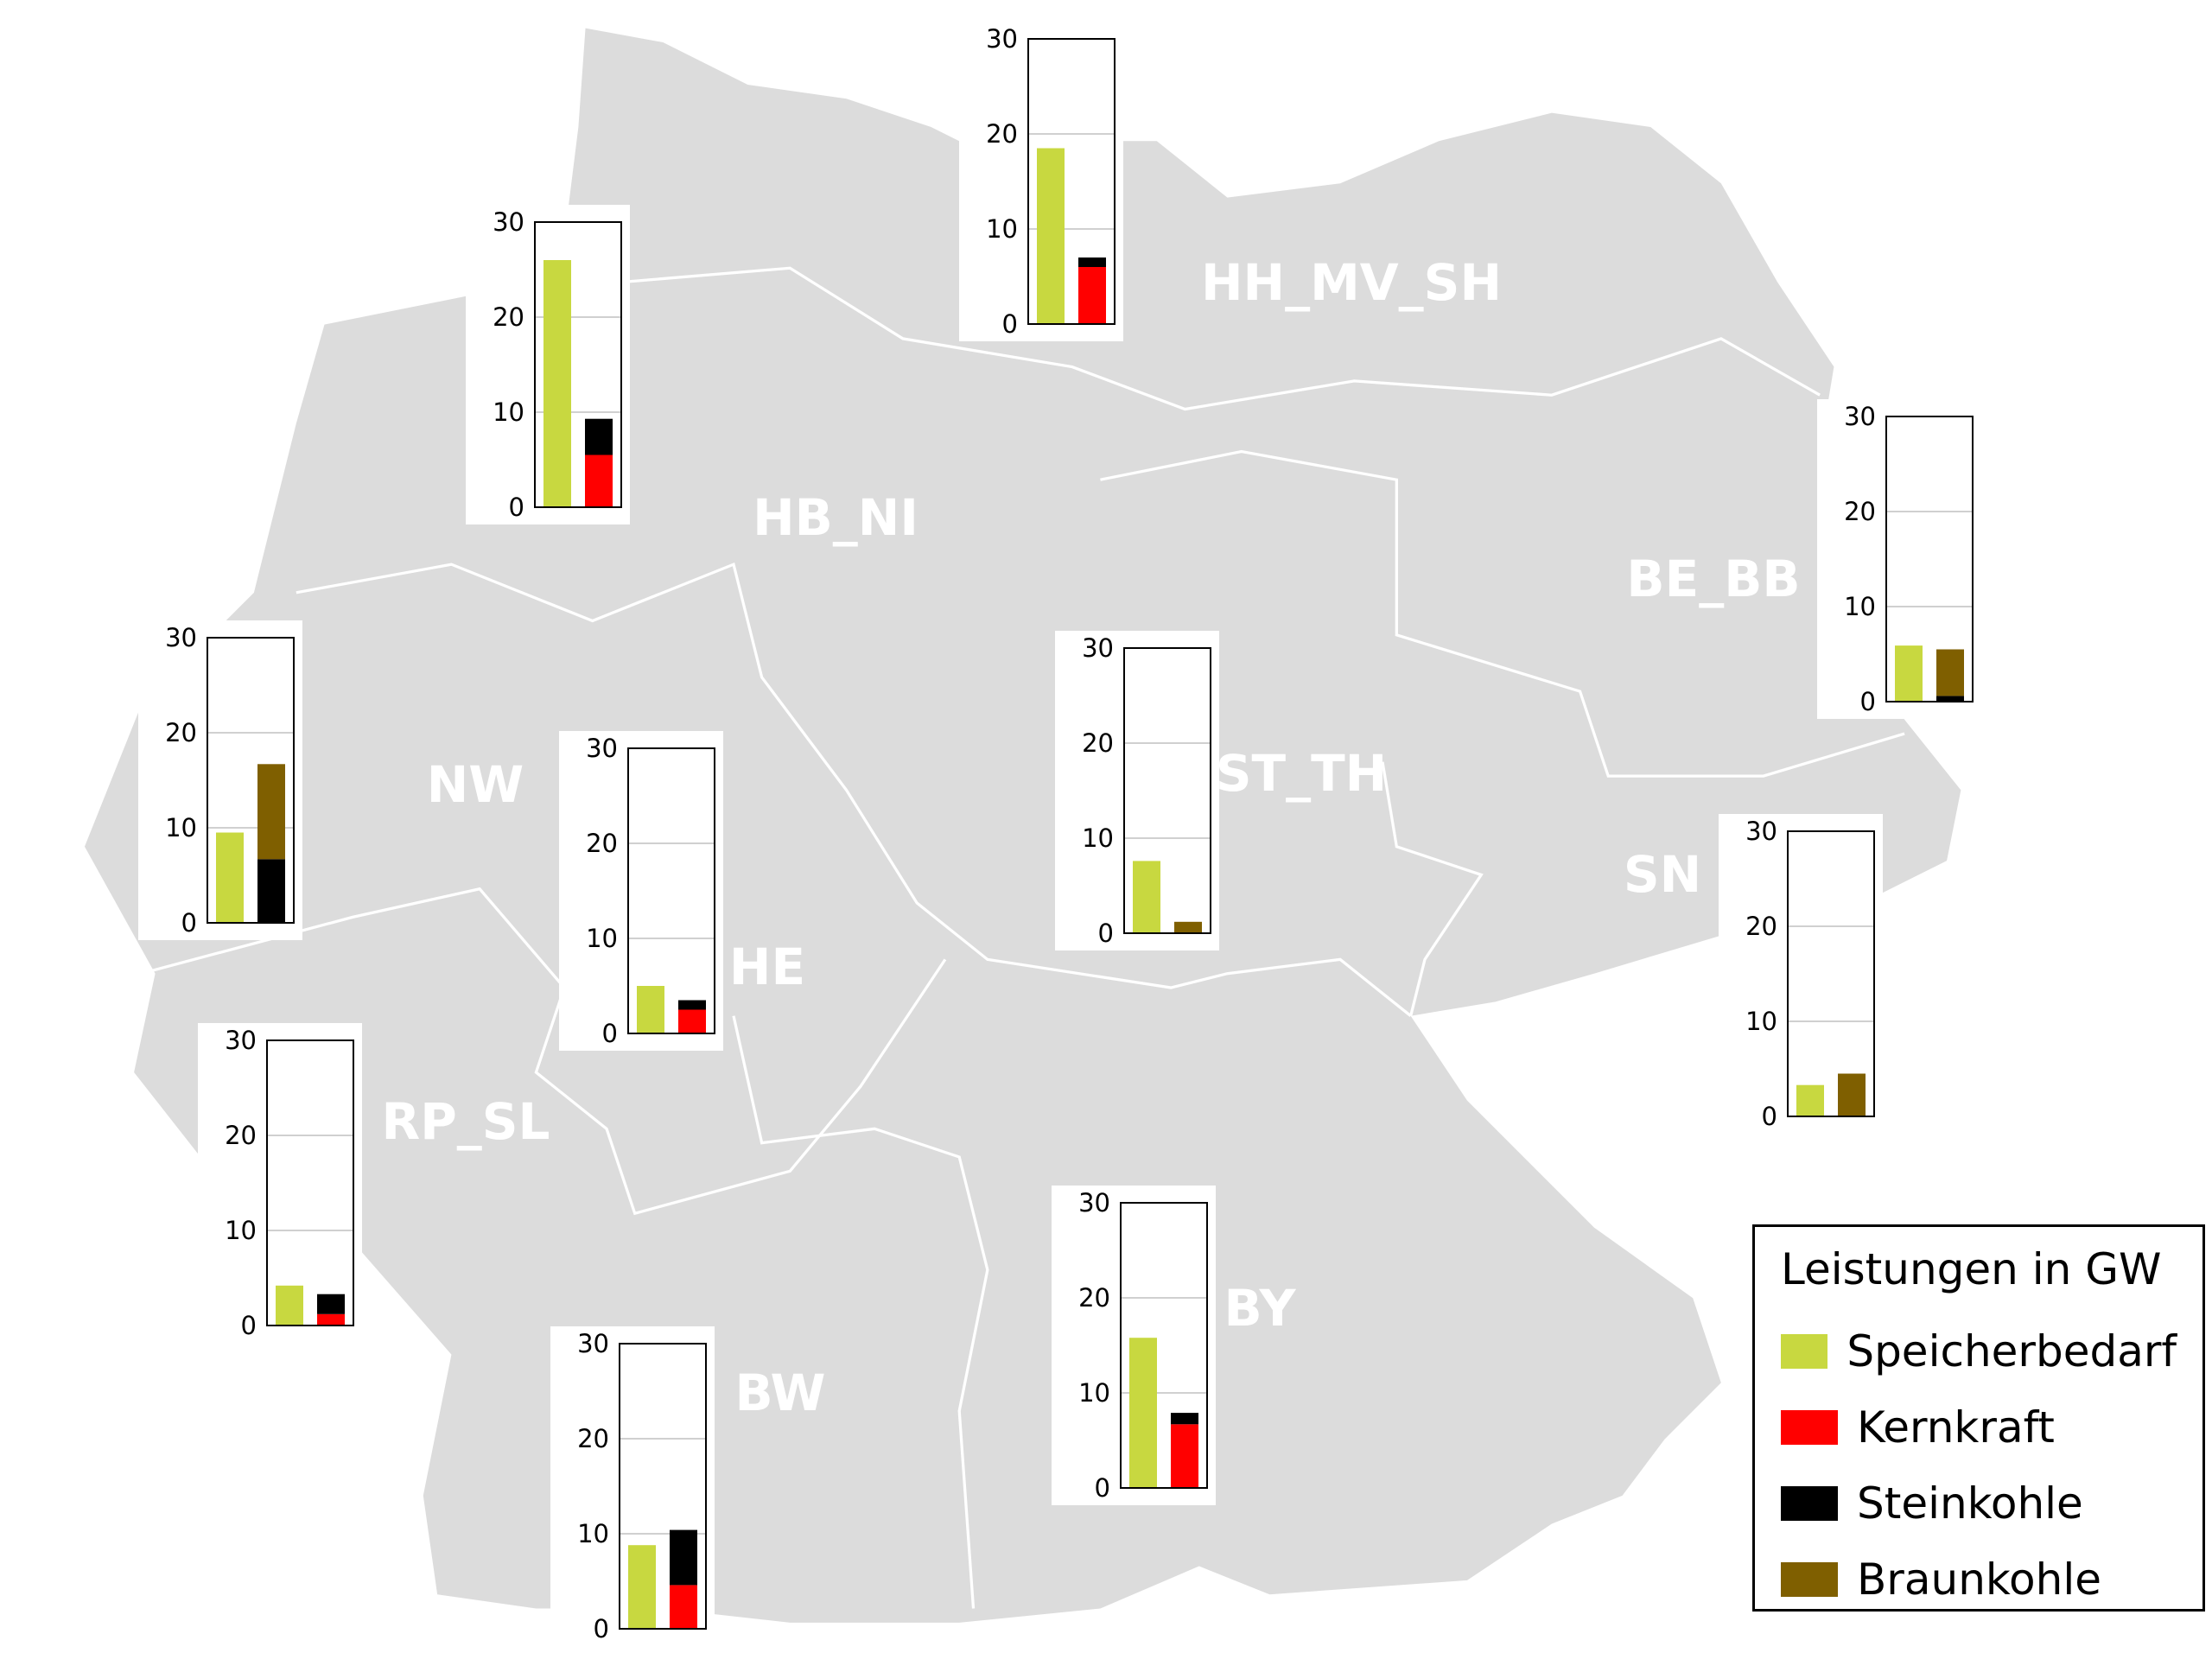 The image size is (2212, 1672). What do you see at coordinates (1970, 1503) in the screenshot?
I see `legend-label: Steinkohle` at bounding box center [1970, 1503].